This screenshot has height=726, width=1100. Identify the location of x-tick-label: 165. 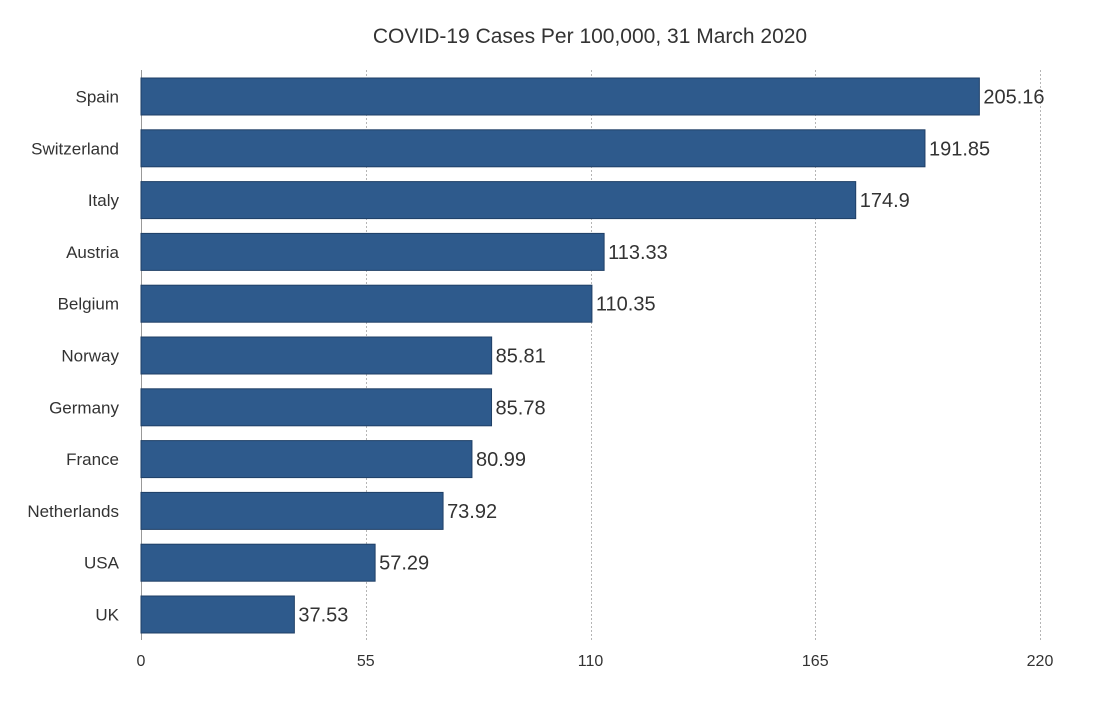
(815, 661).